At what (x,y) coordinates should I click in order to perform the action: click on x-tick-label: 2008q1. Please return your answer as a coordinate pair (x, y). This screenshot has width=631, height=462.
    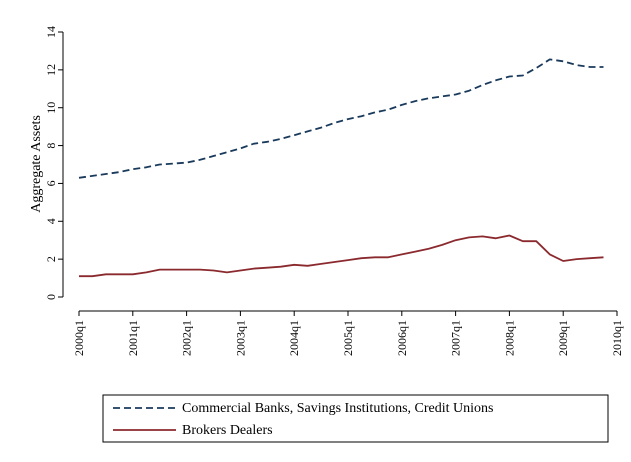
    Looking at the image, I should click on (509, 338).